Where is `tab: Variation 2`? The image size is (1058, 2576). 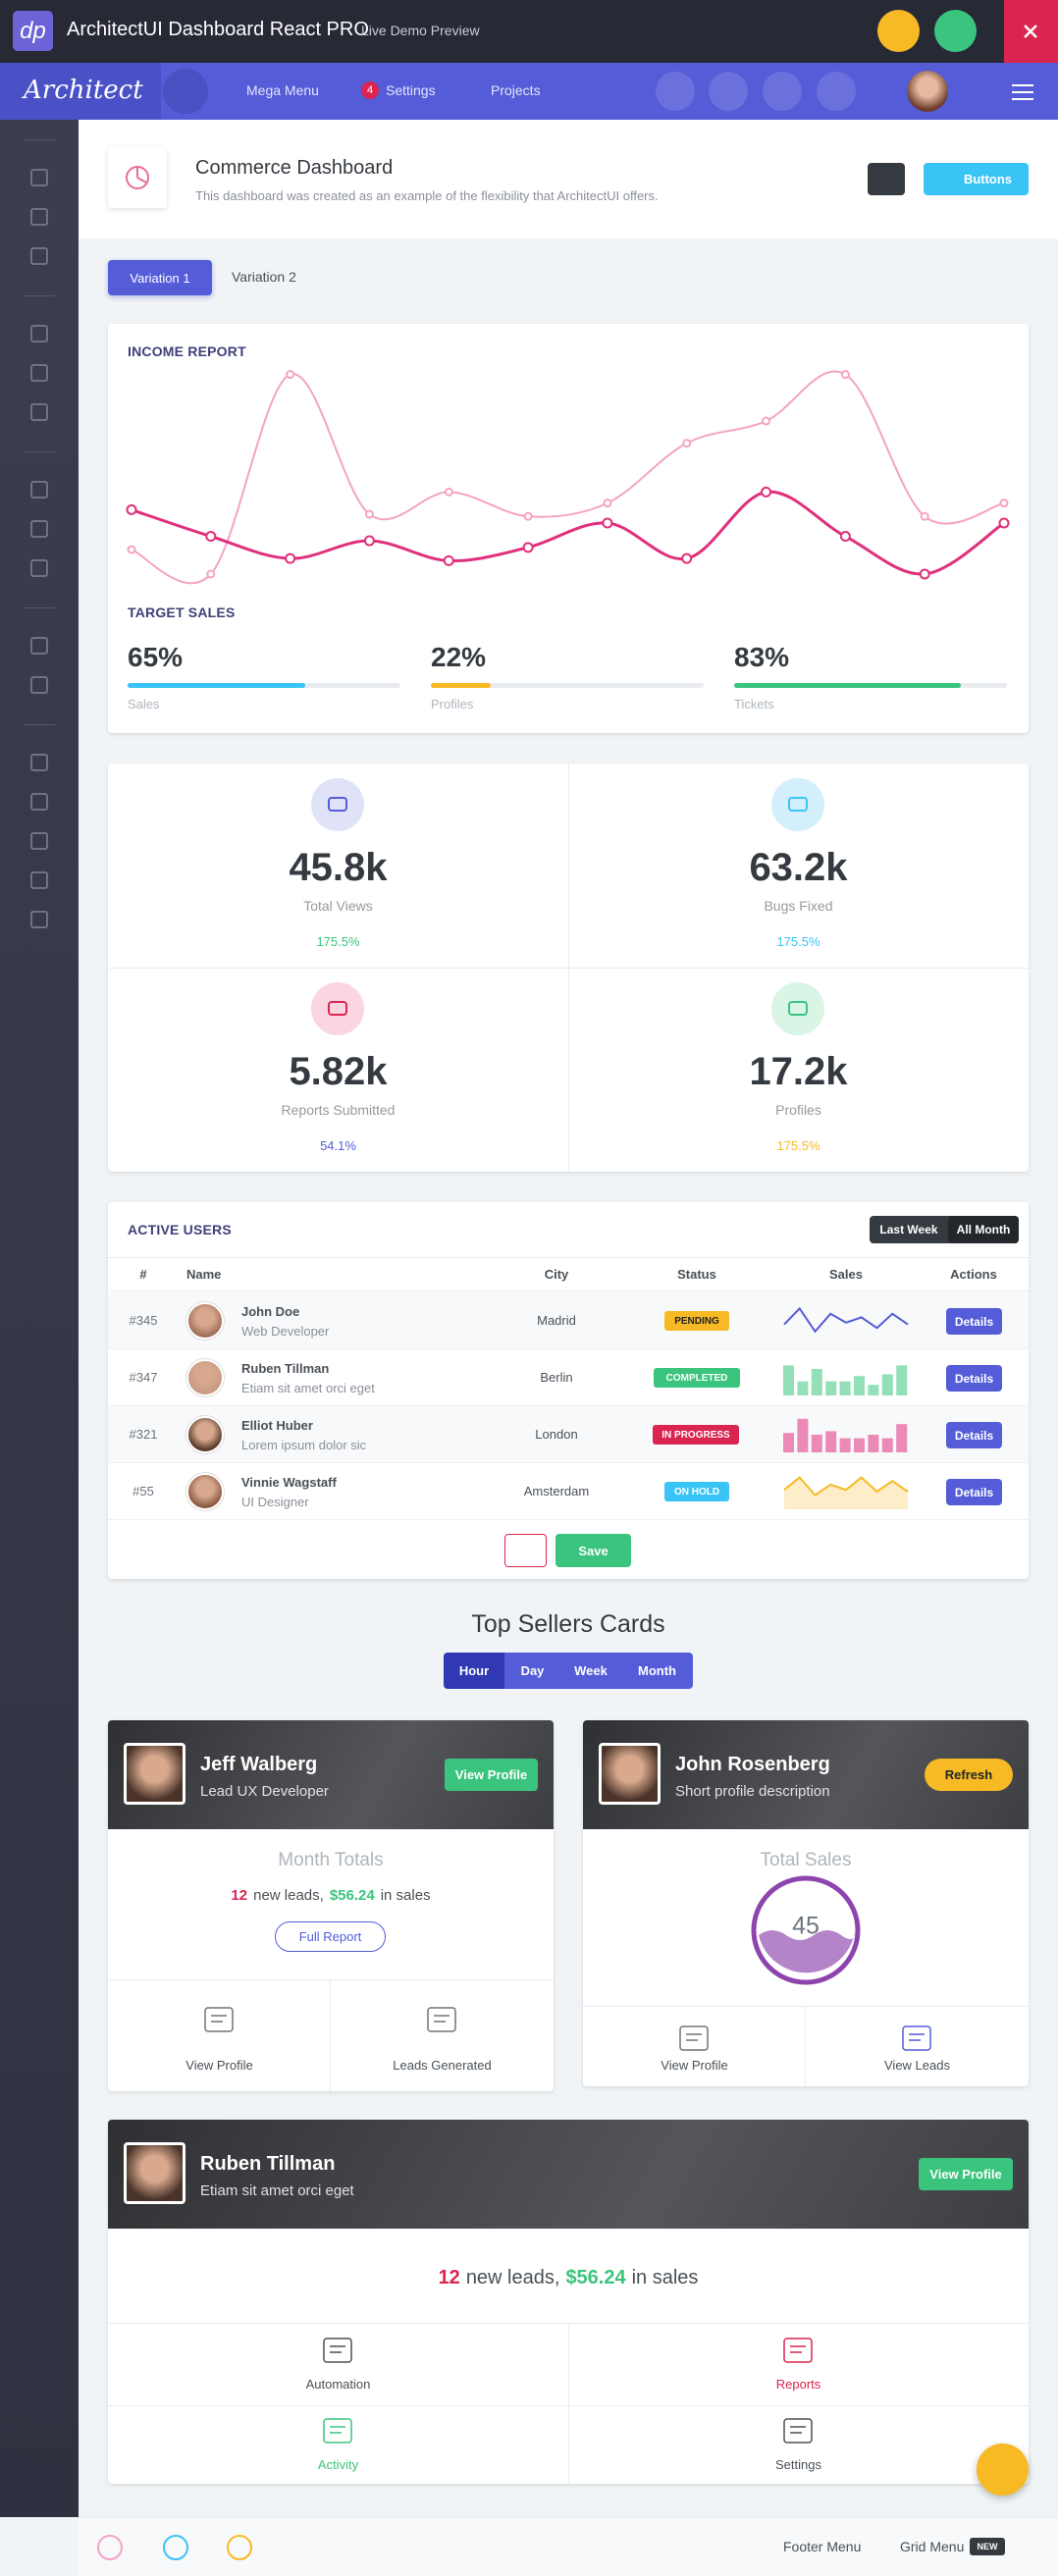 tab: Variation 2 is located at coordinates (264, 277).